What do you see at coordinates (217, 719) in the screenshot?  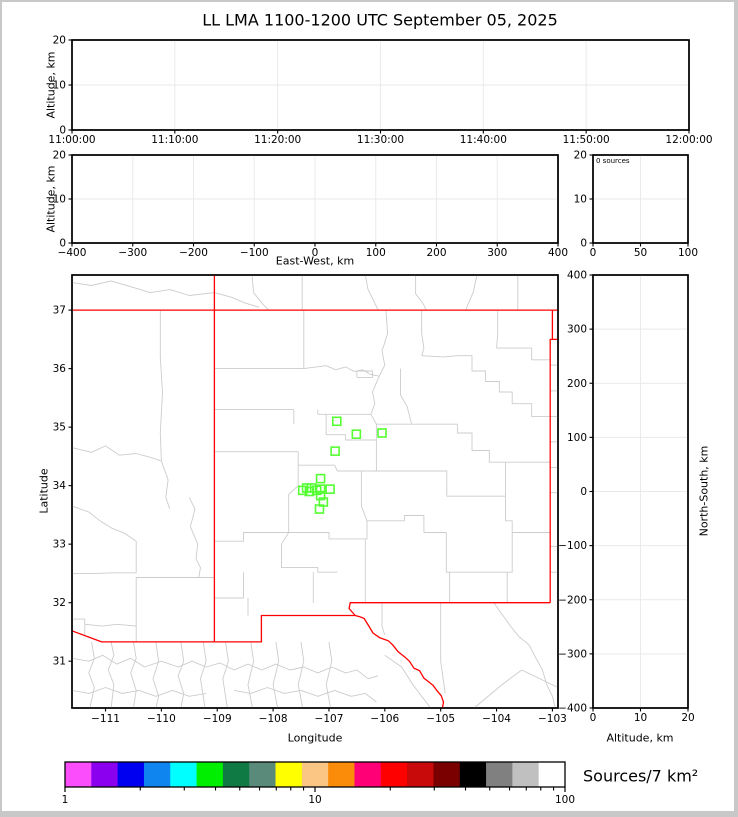 I see `tick-label: −109` at bounding box center [217, 719].